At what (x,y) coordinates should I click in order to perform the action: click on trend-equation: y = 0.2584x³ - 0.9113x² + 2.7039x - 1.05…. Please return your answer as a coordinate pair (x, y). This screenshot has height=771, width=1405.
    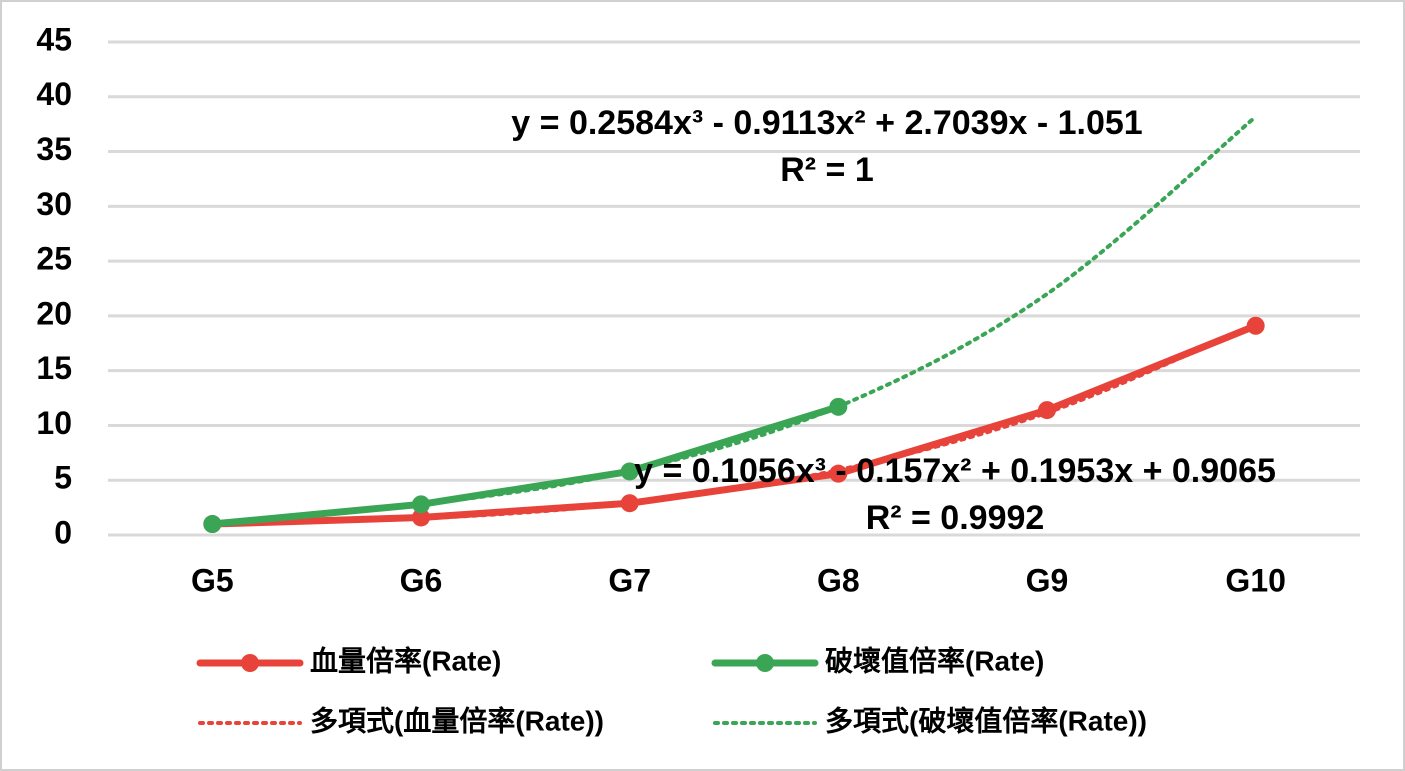
    Looking at the image, I should click on (826, 123).